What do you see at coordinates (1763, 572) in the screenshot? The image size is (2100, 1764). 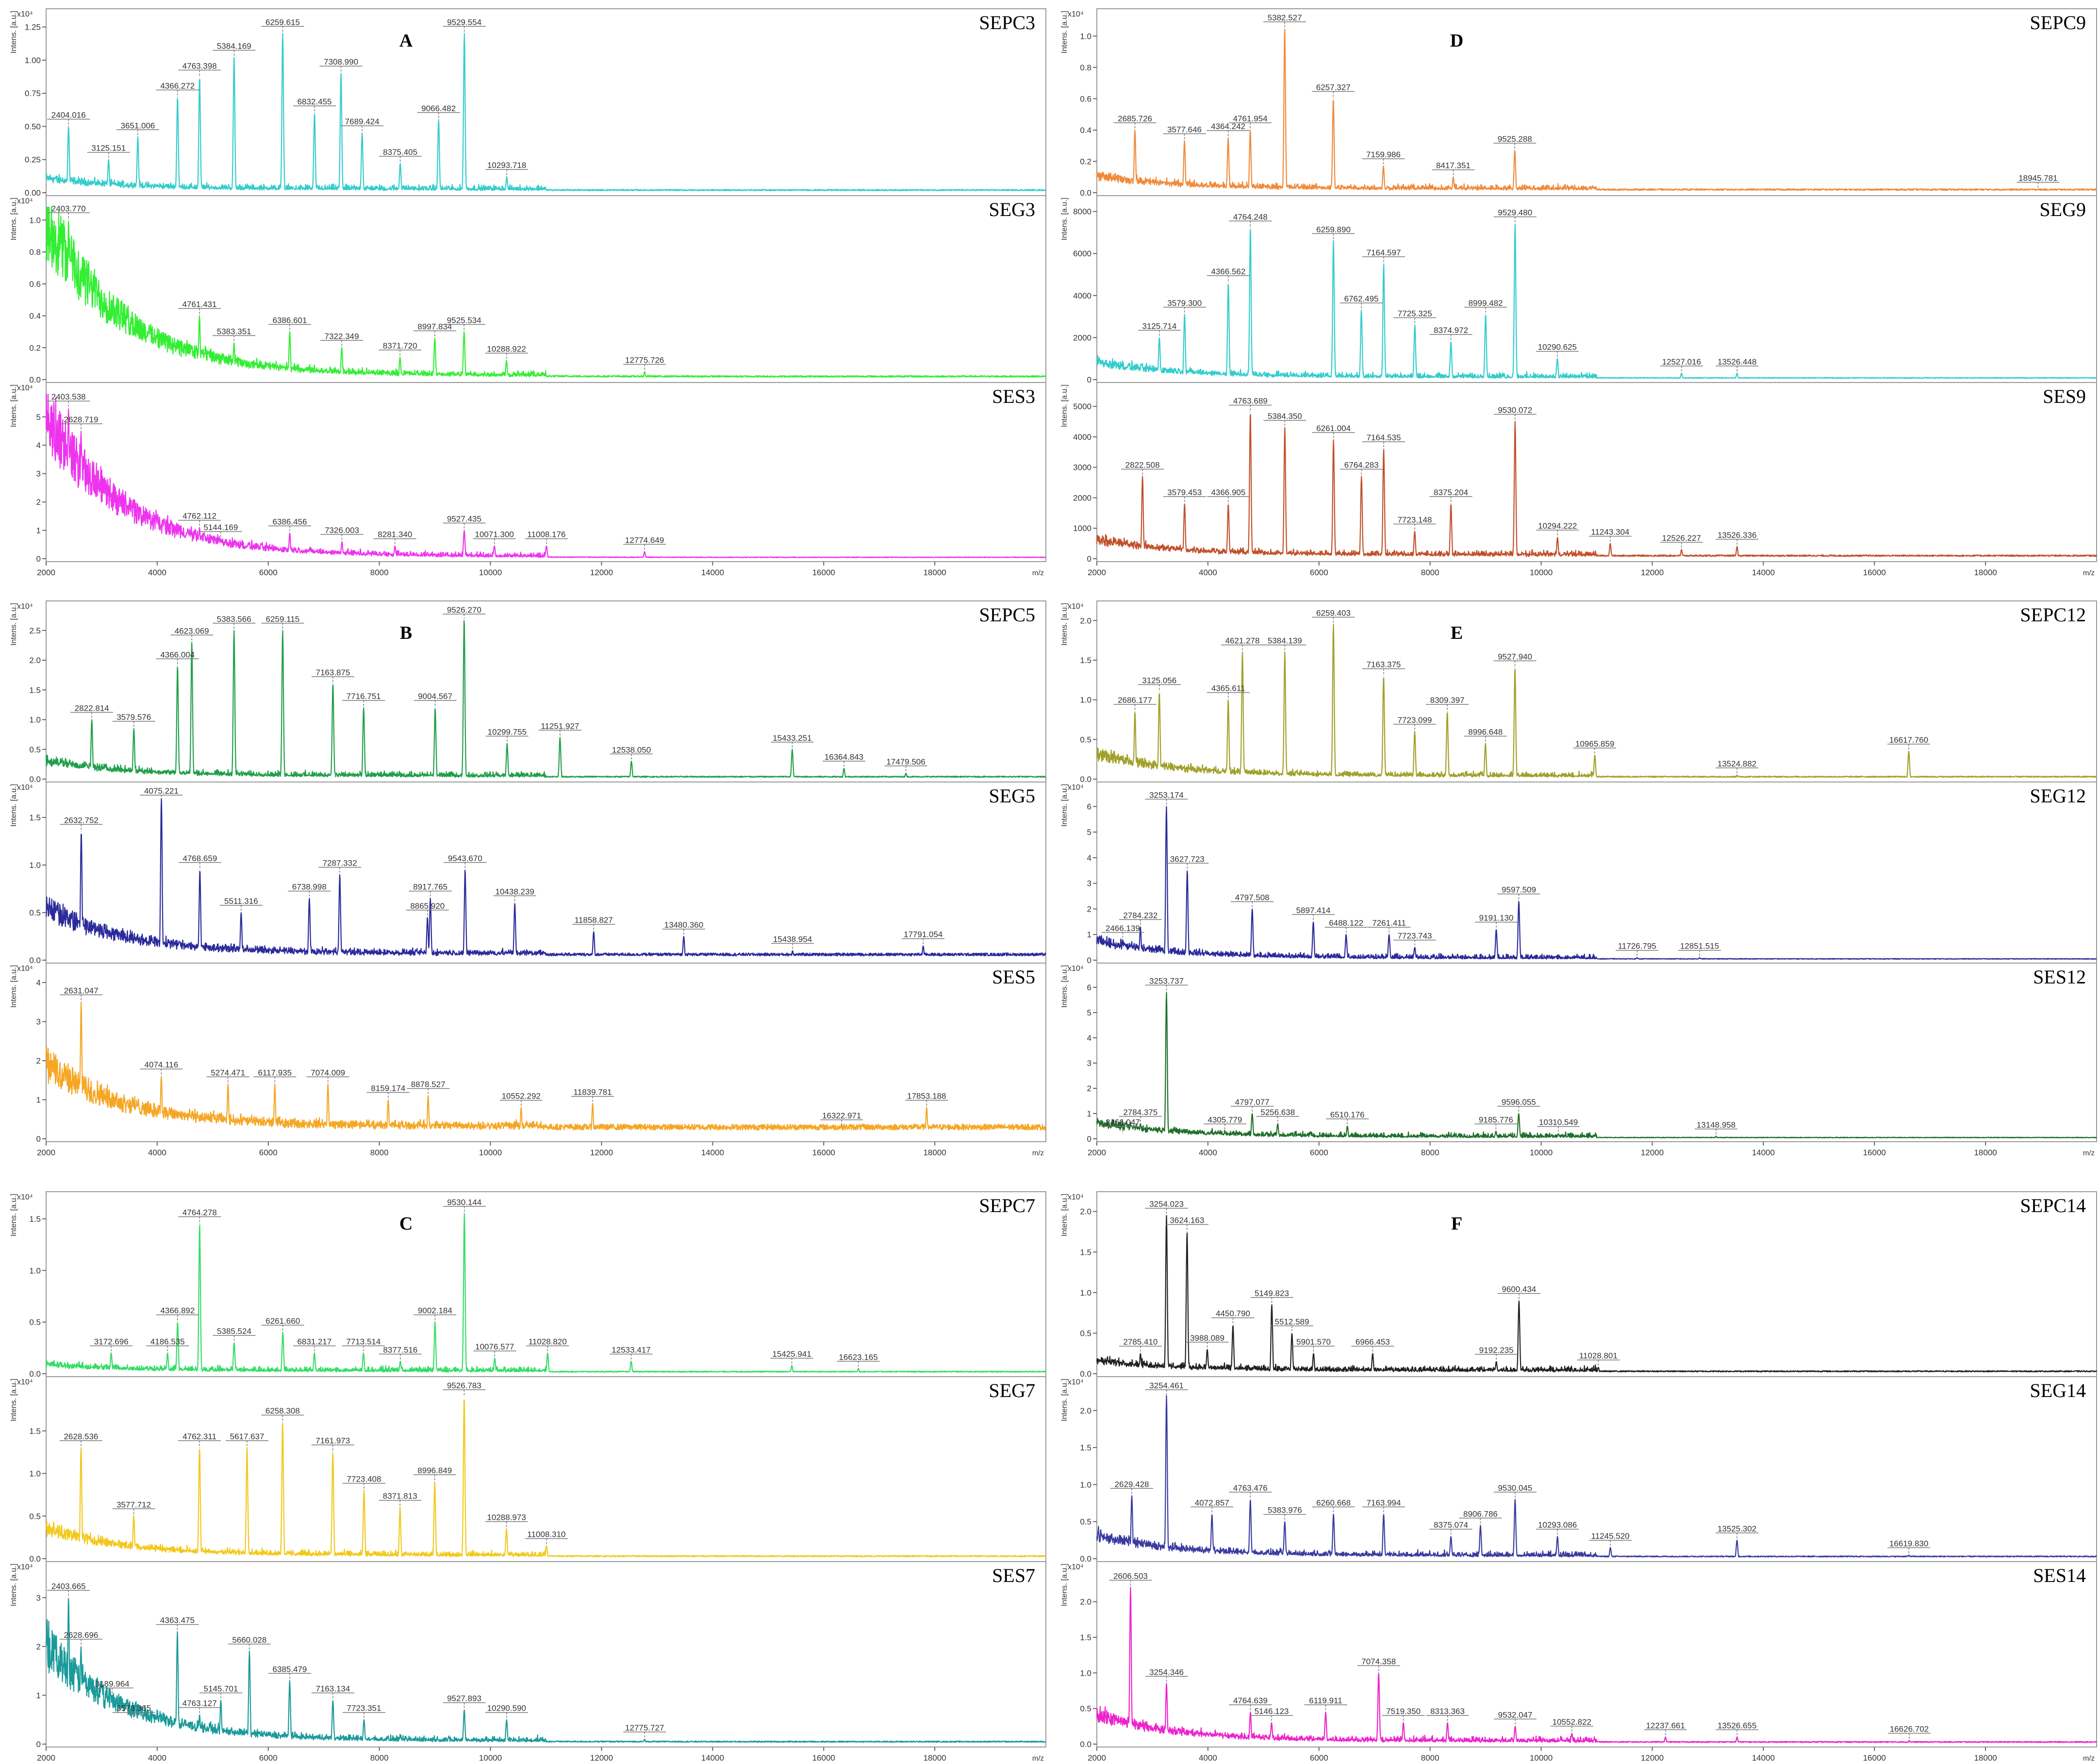 I see `x-tick-label: 14000` at bounding box center [1763, 572].